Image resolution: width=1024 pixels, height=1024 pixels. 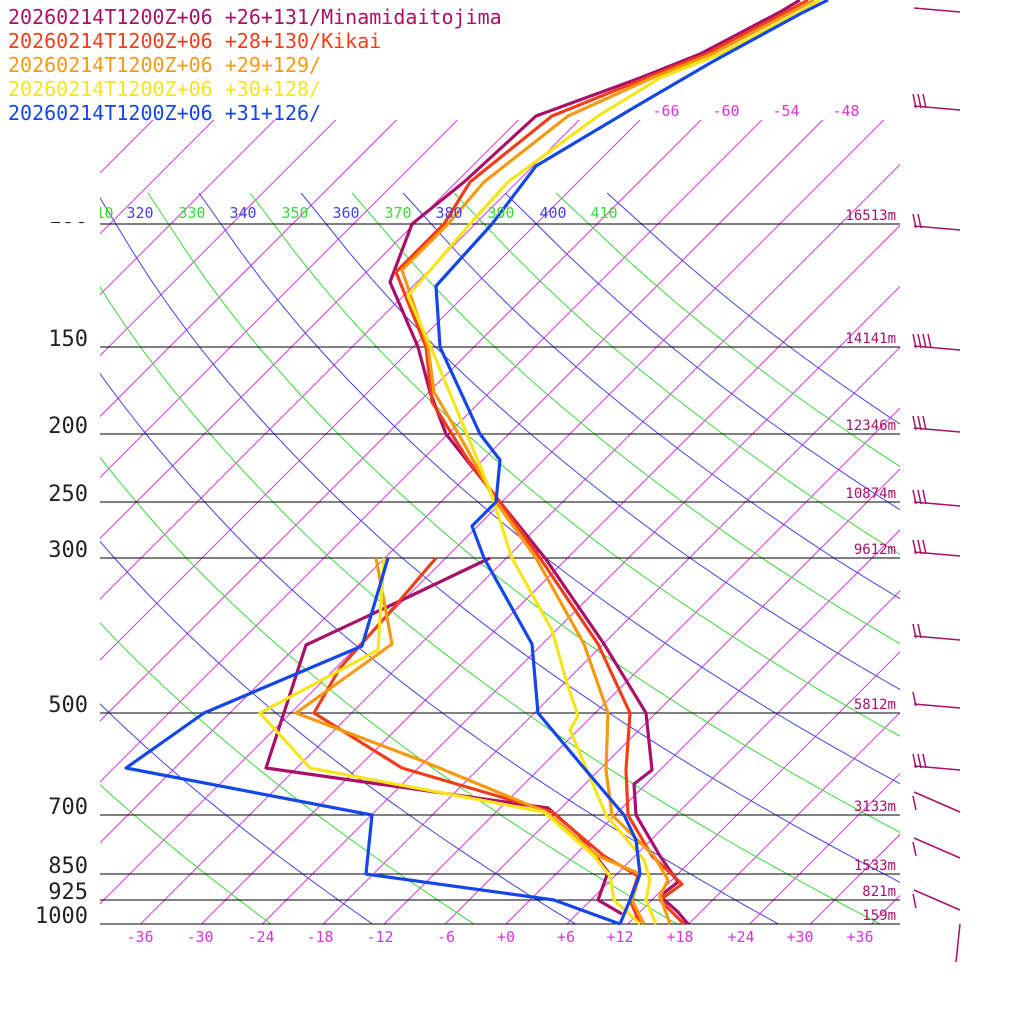 What do you see at coordinates (68, 426) in the screenshot?
I see `pressure-label: 200` at bounding box center [68, 426].